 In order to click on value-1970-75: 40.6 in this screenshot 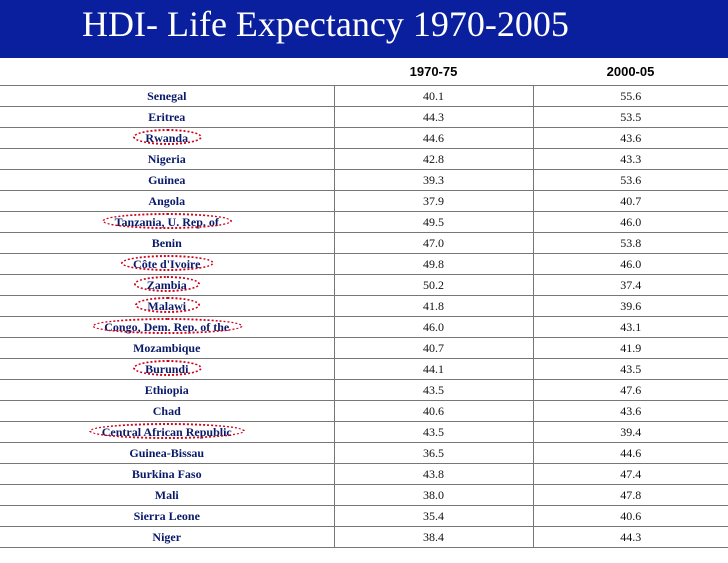, I will do `click(434, 411)`.